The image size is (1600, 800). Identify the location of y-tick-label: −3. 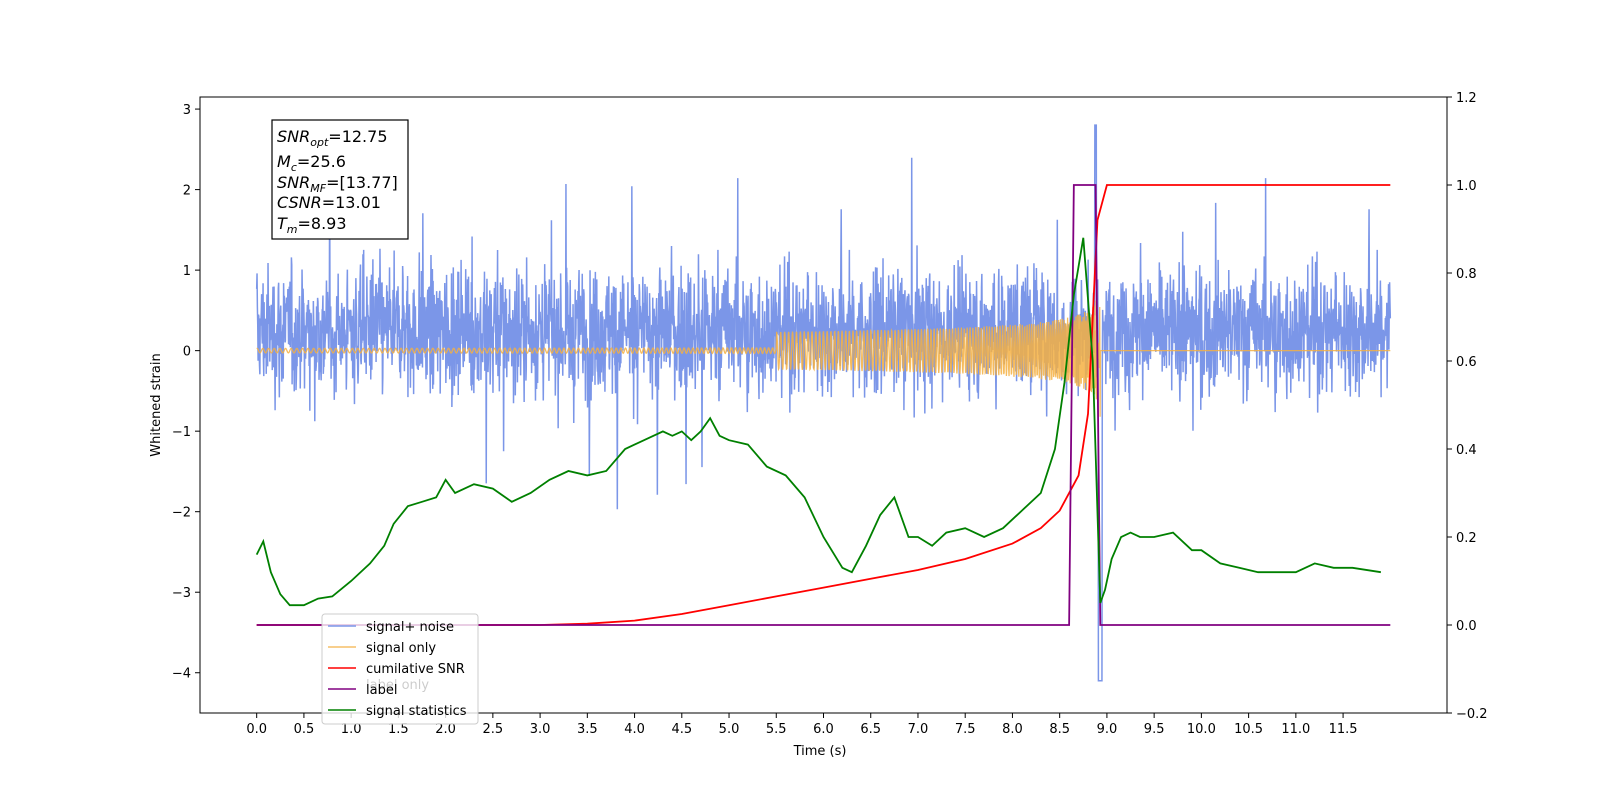
(181, 593).